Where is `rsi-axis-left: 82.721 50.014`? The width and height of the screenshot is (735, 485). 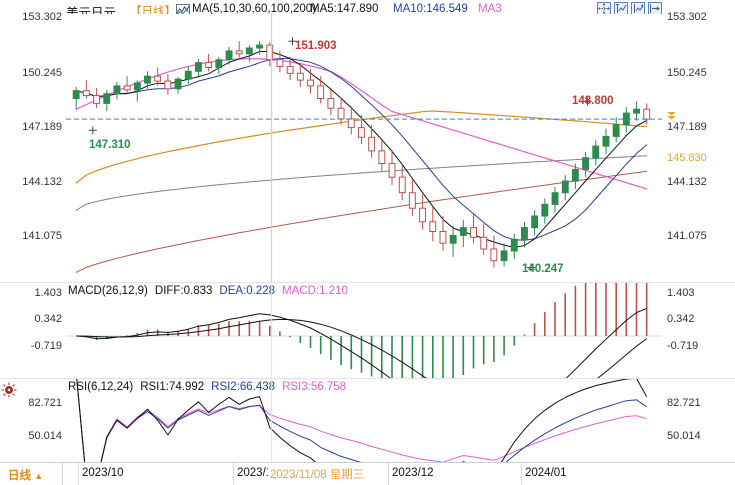
rsi-axis-left: 82.721 50.014 is located at coordinates (32, 421).